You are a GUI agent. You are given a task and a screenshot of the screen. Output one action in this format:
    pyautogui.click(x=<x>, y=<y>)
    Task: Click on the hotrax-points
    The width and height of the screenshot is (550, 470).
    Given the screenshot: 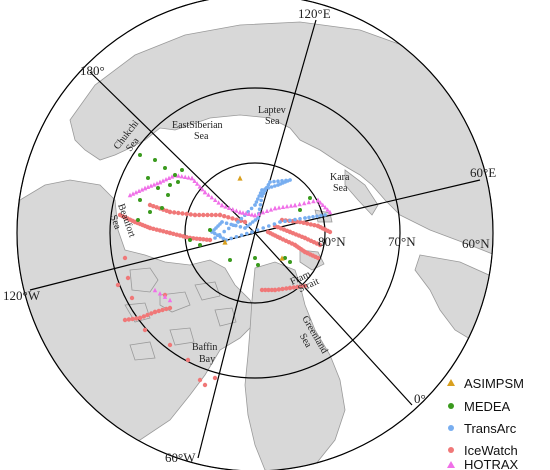 What is the action you would take?
    pyautogui.click(x=230, y=237)
    